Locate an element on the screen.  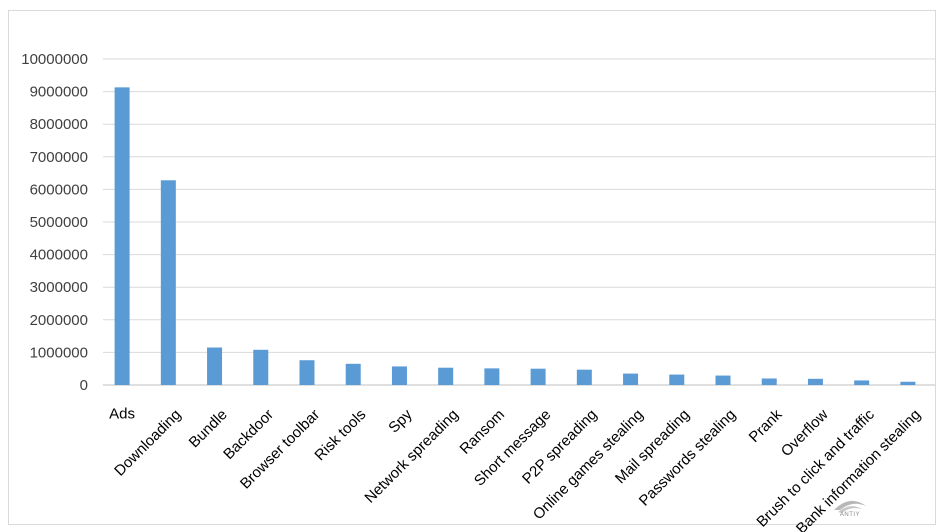
x-tick-label: Bundle is located at coordinates (208, 428).